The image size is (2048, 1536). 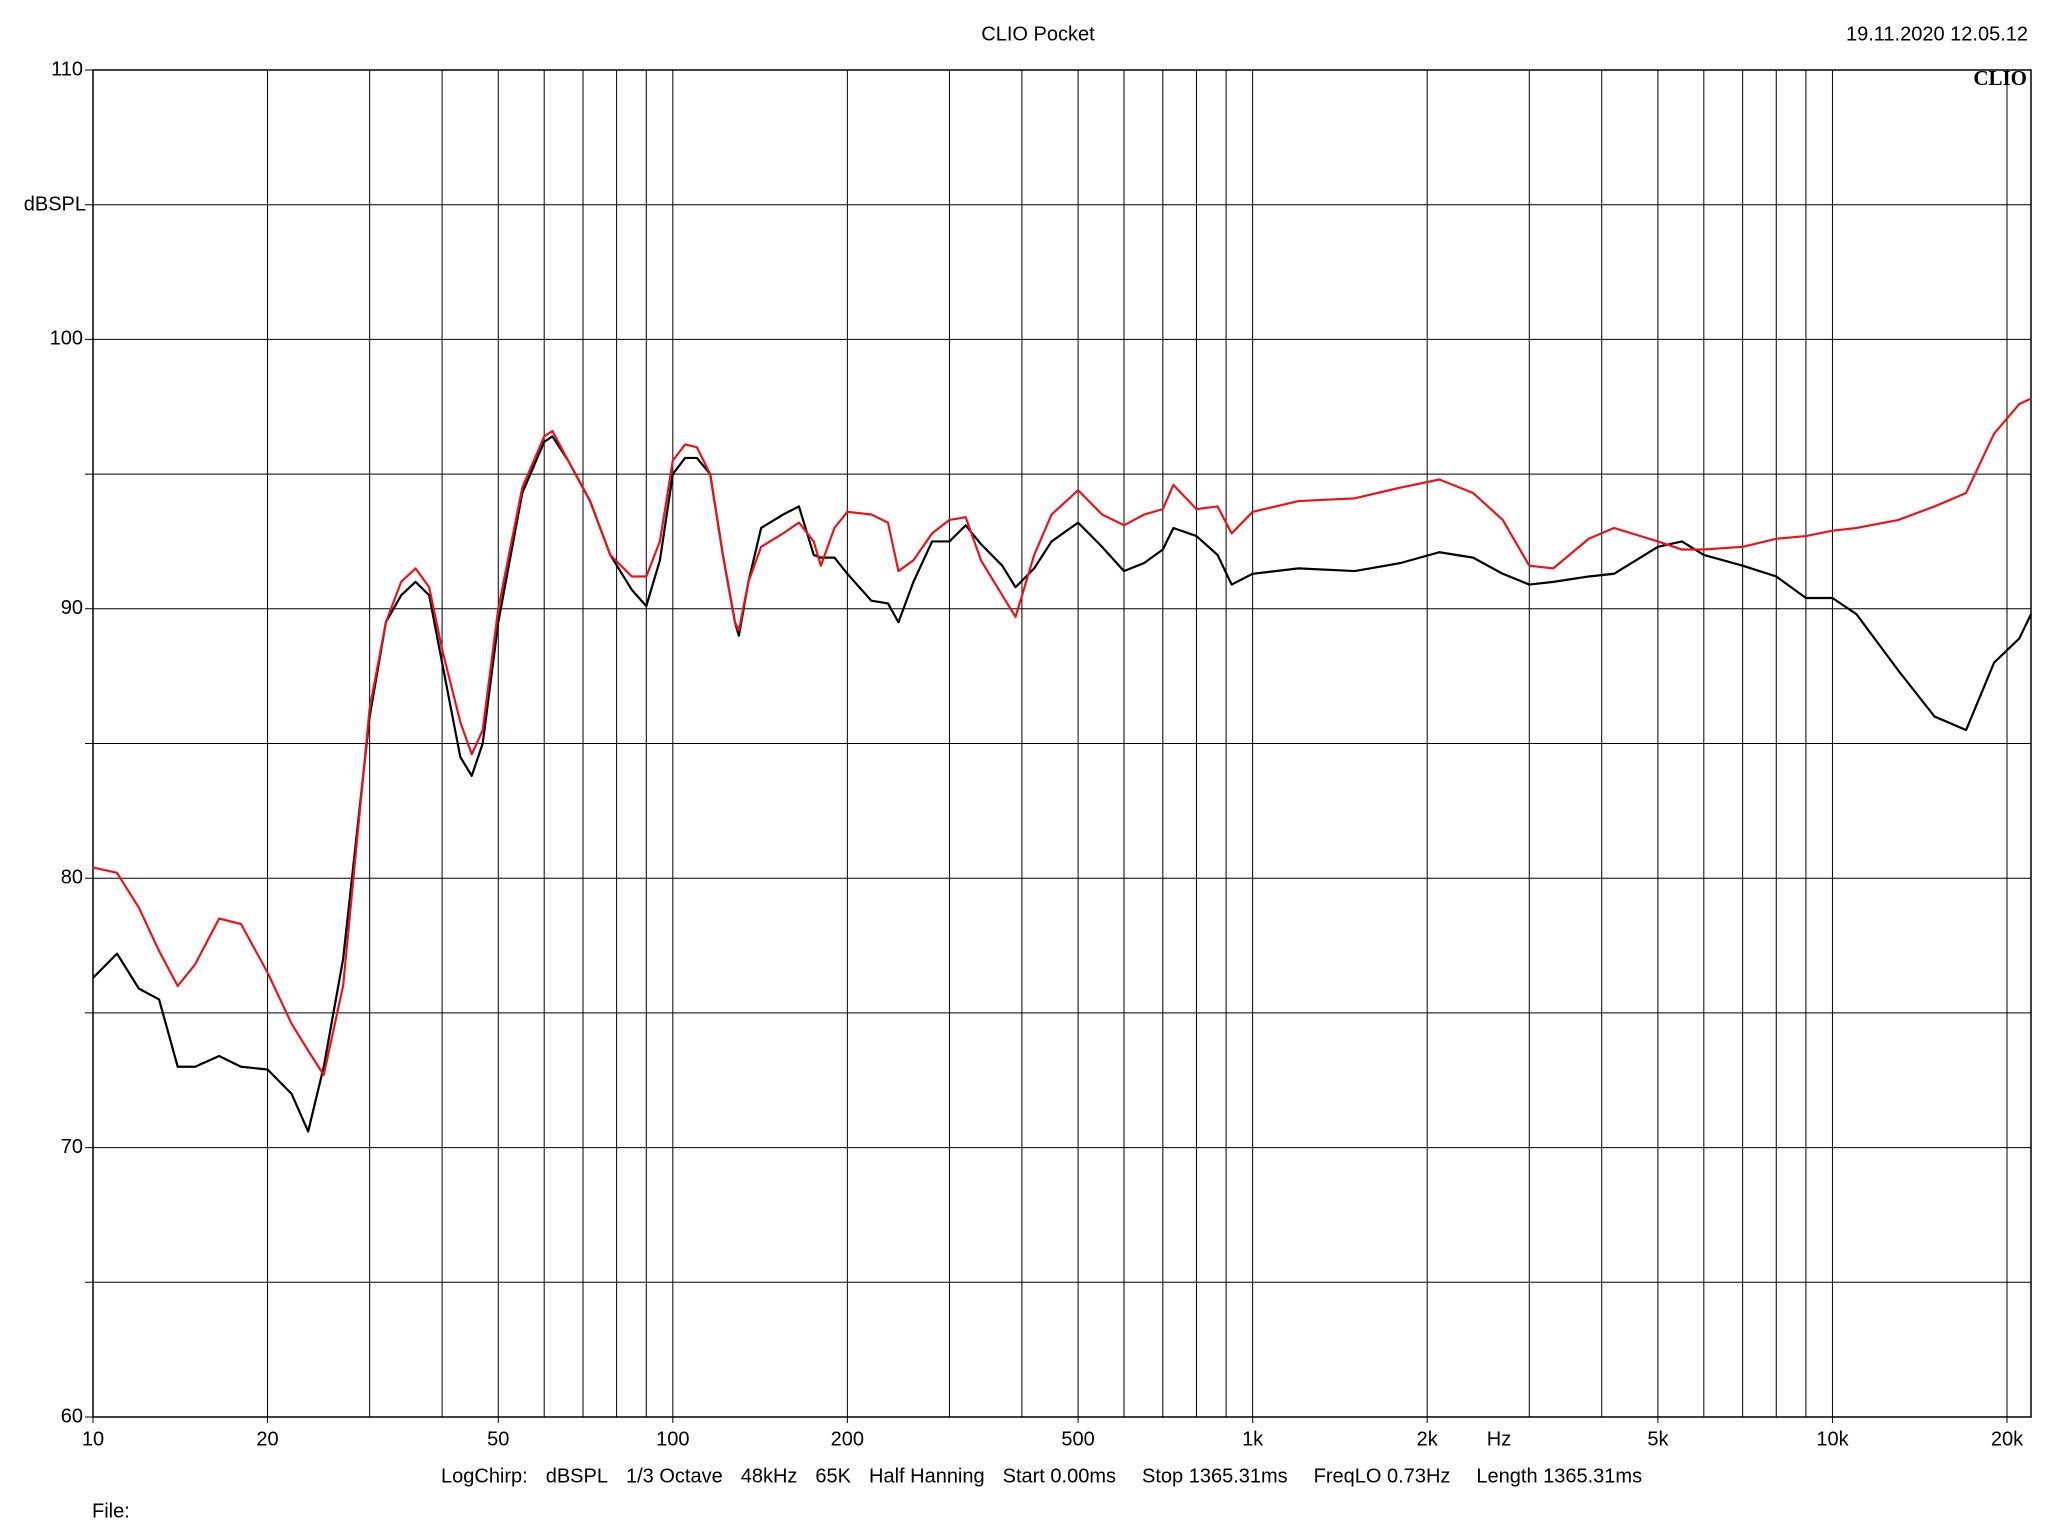 I want to click on timestamp: 19.11.2020 12.05.12, so click(x=1937, y=34).